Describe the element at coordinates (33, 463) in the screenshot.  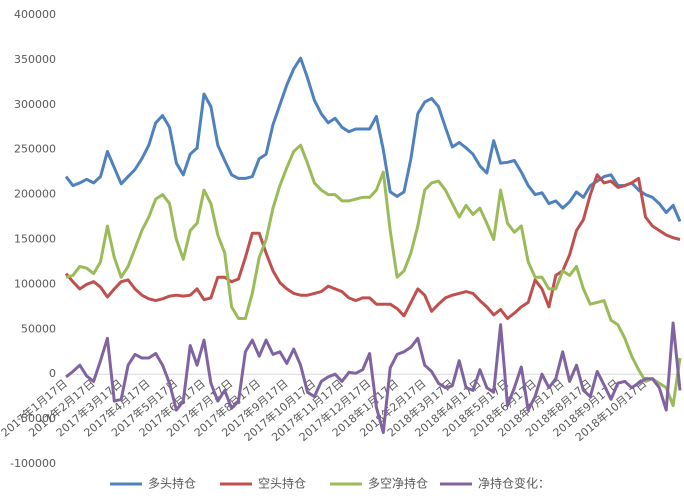
I see `y-tick-label: -100000` at that location.